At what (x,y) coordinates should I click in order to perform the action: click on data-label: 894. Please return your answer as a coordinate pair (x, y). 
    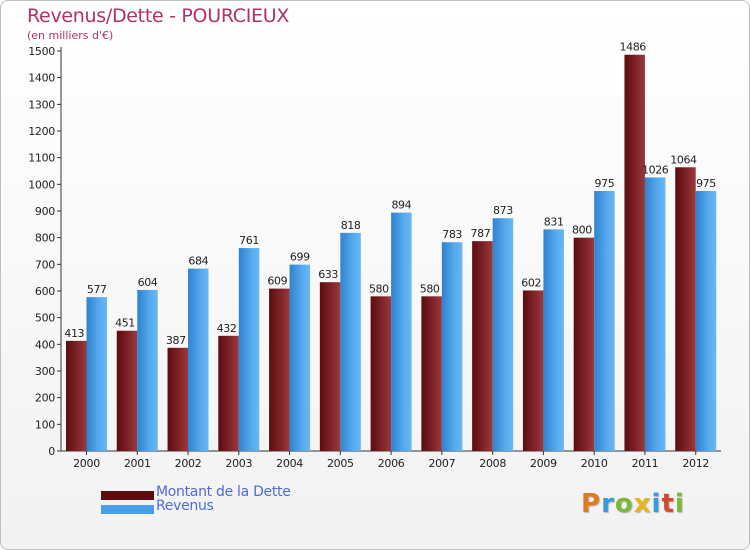
    Looking at the image, I should click on (401, 205).